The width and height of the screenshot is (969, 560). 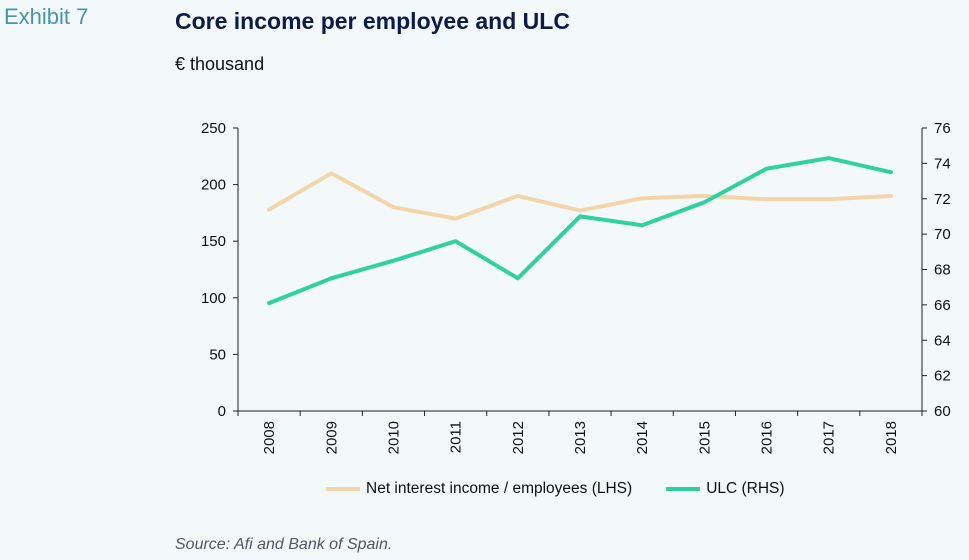 What do you see at coordinates (343, 489) in the screenshot?
I see `legend-swatch-nii` at bounding box center [343, 489].